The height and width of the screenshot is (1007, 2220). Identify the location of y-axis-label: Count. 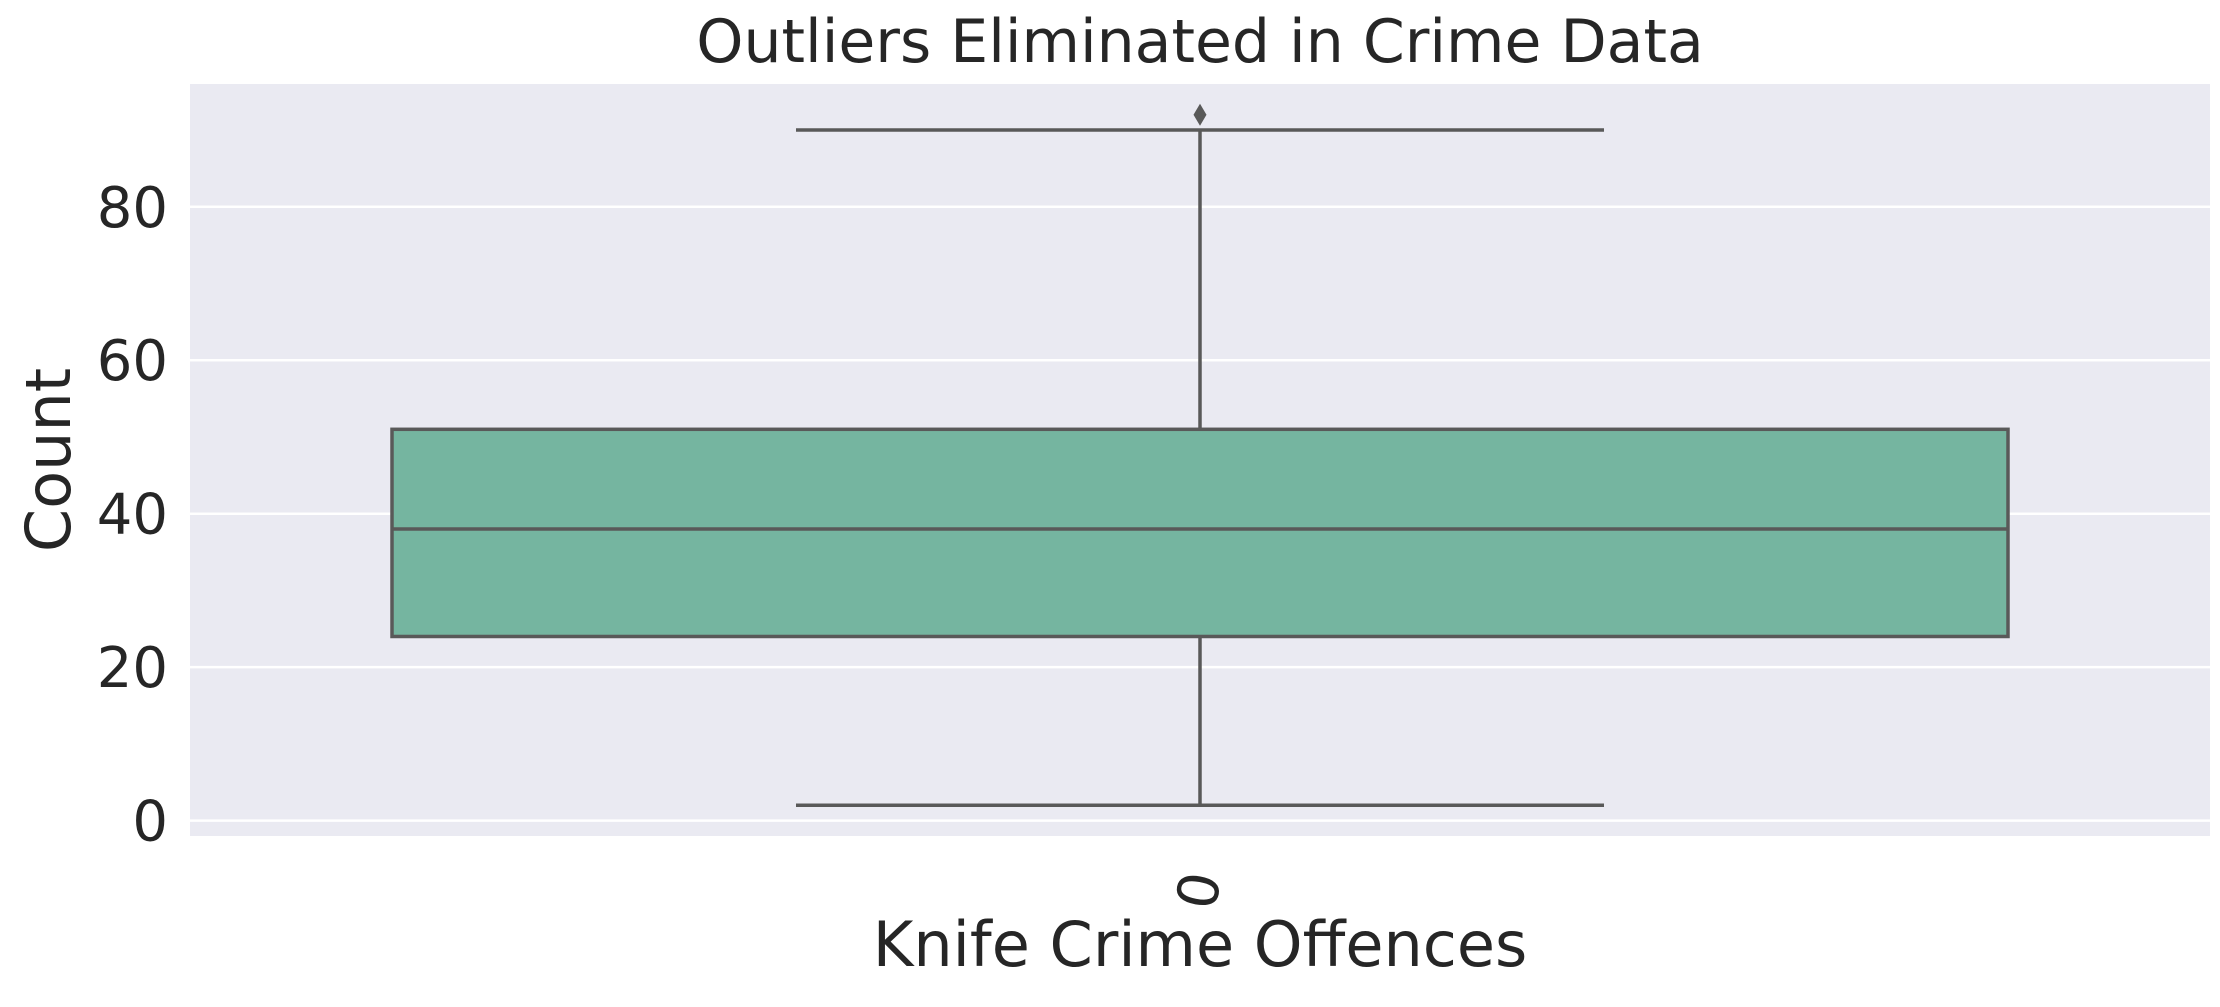
(48, 460).